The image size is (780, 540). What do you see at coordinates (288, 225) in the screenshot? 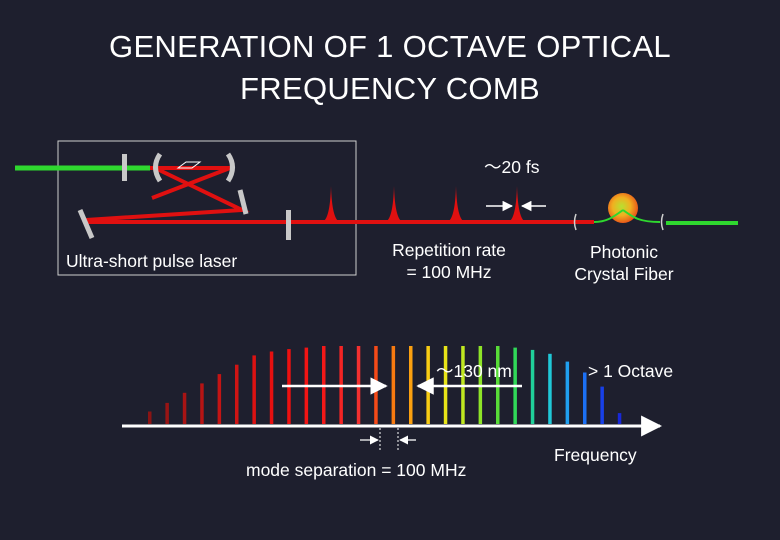
I see `output-coupler-icon` at bounding box center [288, 225].